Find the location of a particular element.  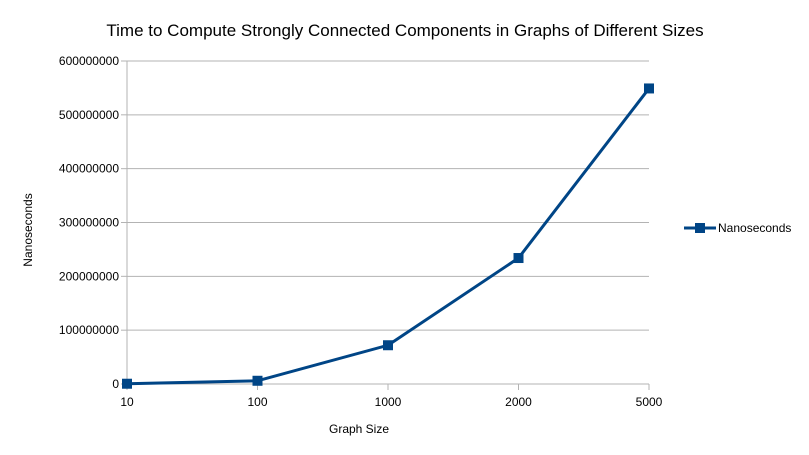

x-tick-label: 1000 is located at coordinates (388, 402).